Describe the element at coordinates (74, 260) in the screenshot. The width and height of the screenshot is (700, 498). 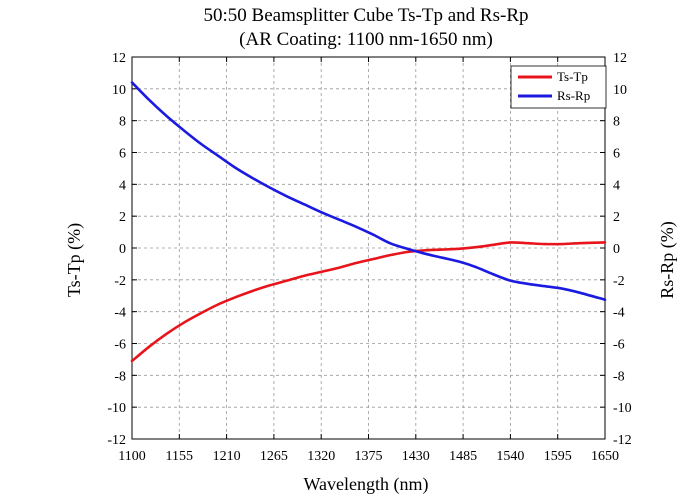
I see `y-axis-label-left: Ts-Tp (%)` at that location.